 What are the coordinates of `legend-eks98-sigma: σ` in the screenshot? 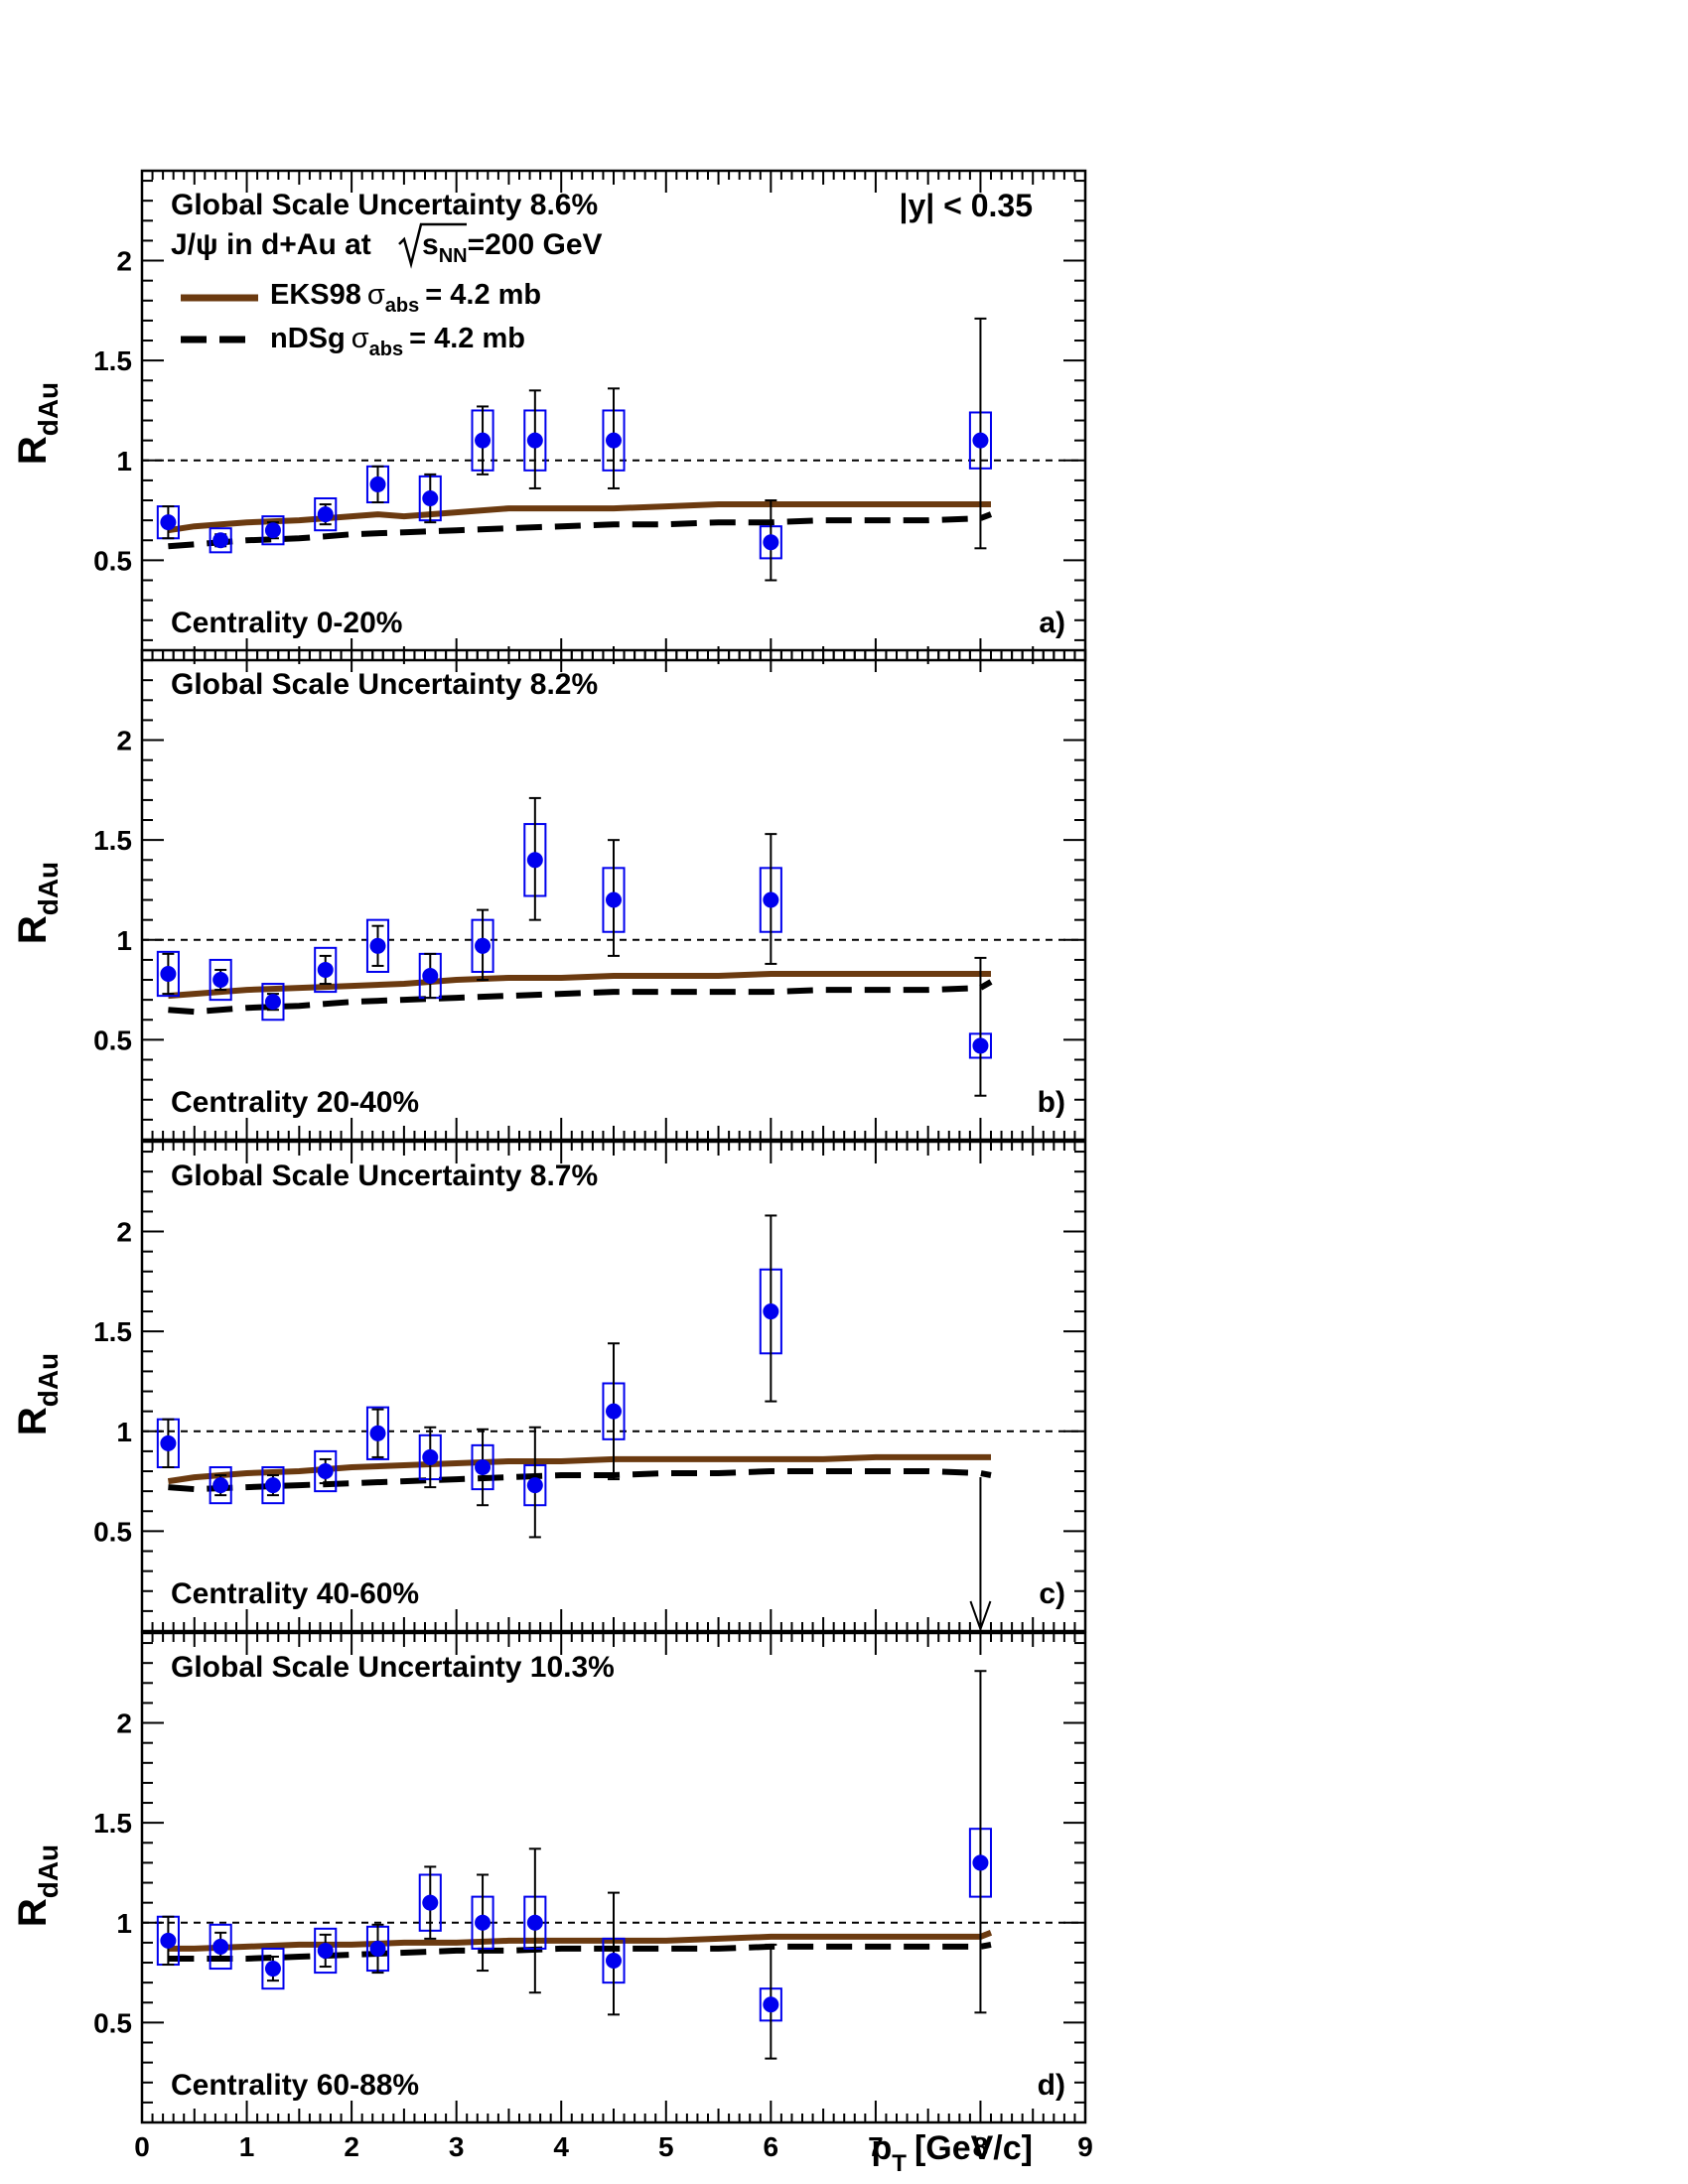 It's located at (376, 295).